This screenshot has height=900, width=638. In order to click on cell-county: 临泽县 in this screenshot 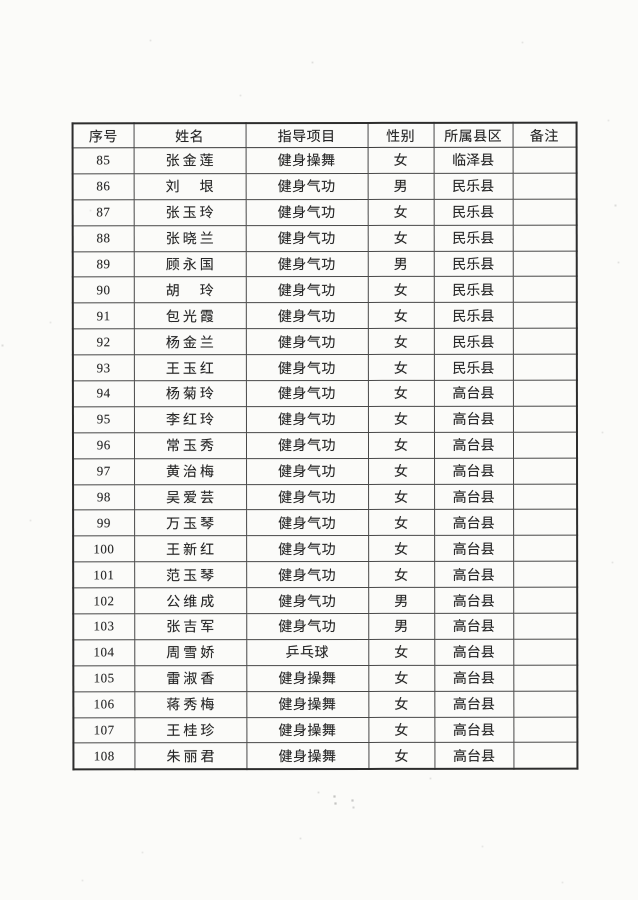, I will do `click(473, 160)`.